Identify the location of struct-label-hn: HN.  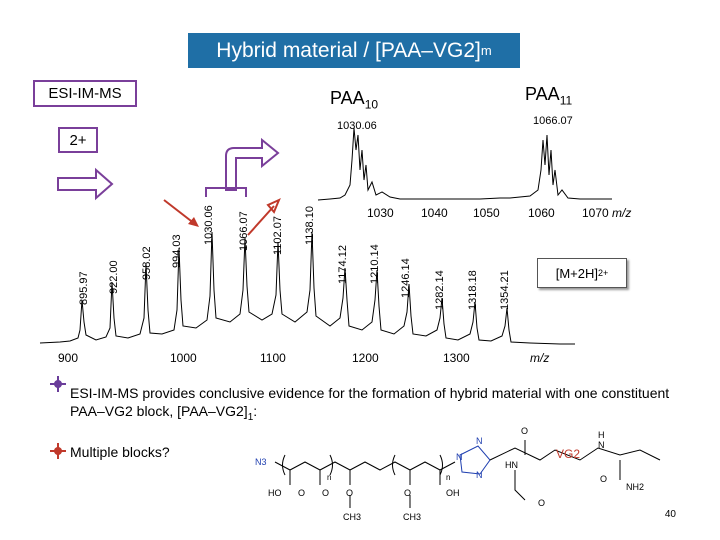
(511, 465).